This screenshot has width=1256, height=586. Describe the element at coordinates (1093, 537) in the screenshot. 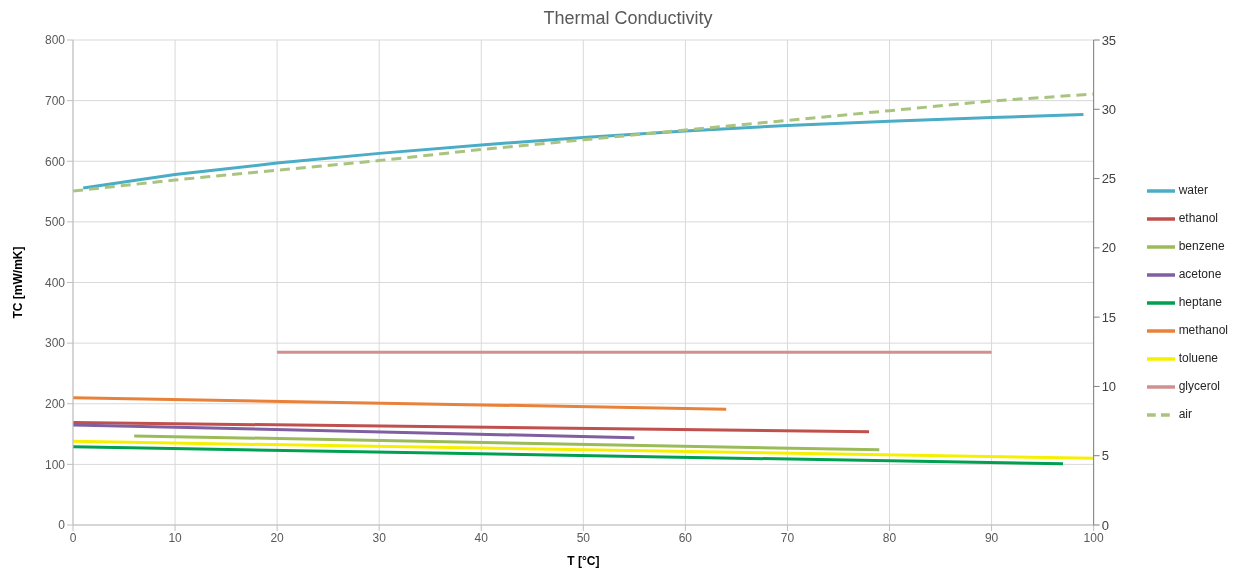

I see `x-tick-label: 100` at that location.